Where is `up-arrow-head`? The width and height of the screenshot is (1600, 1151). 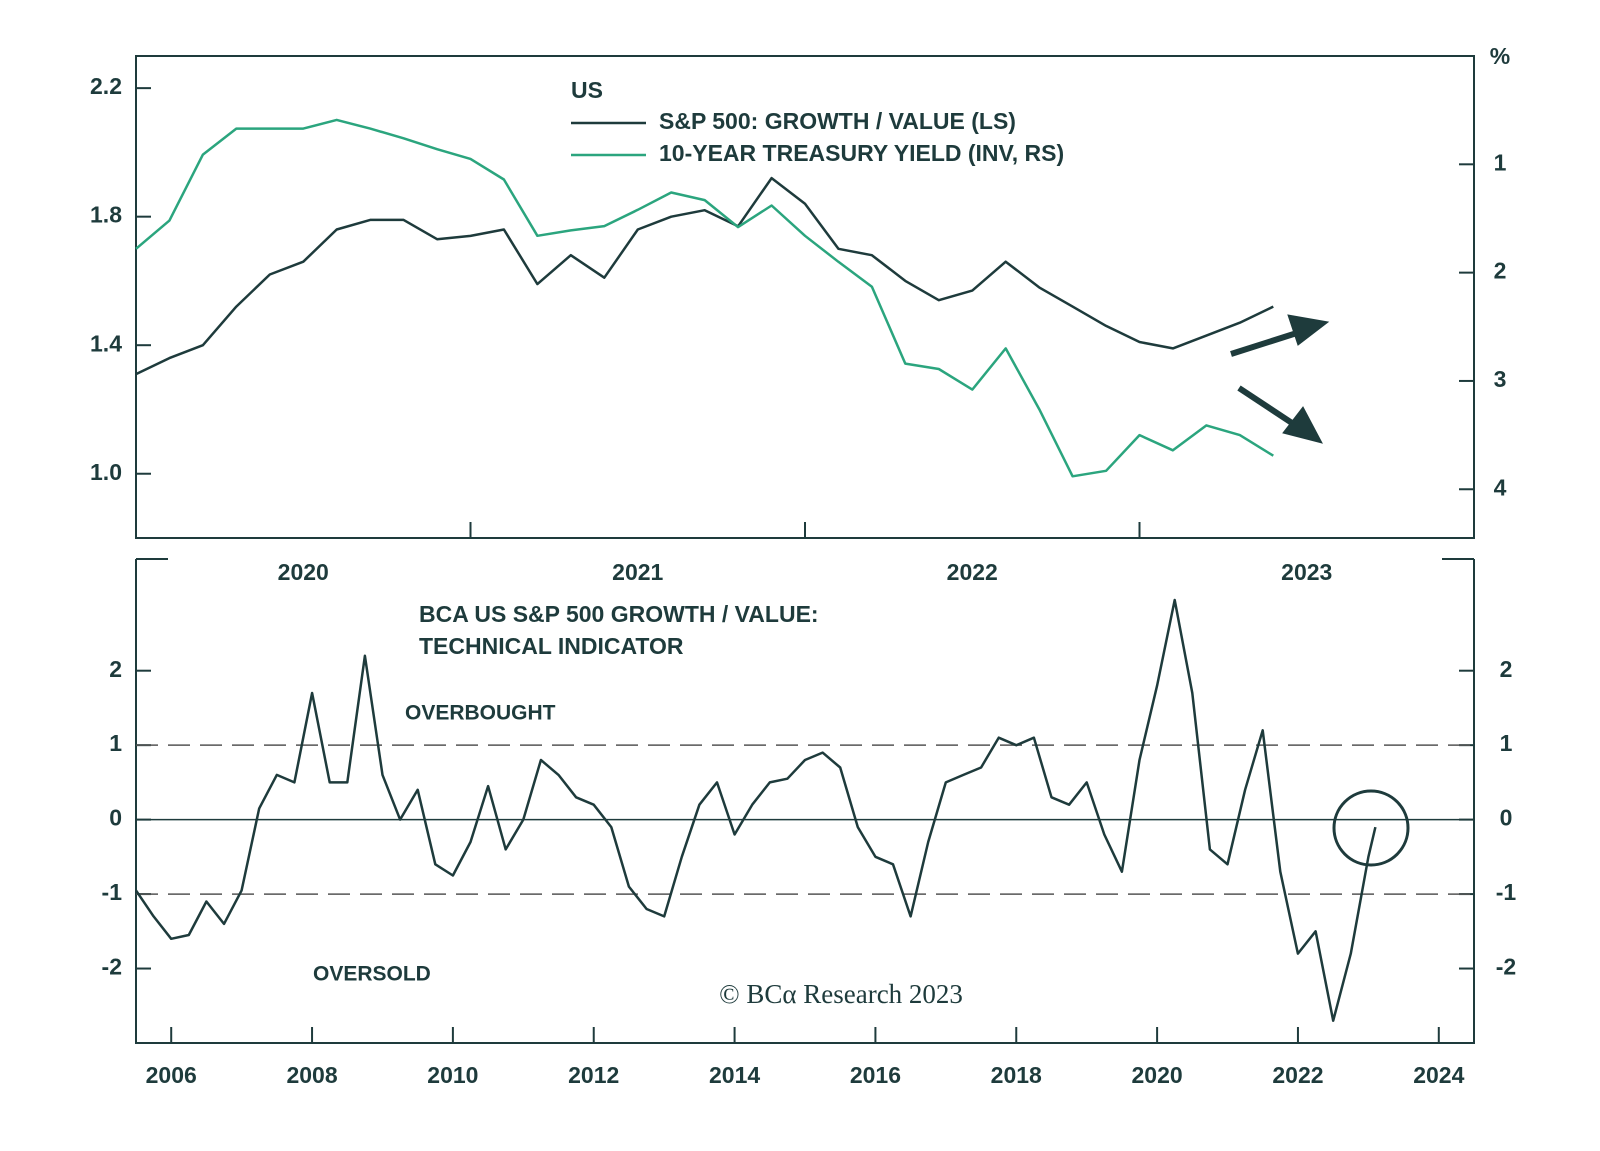 up-arrow-head is located at coordinates (1308, 330).